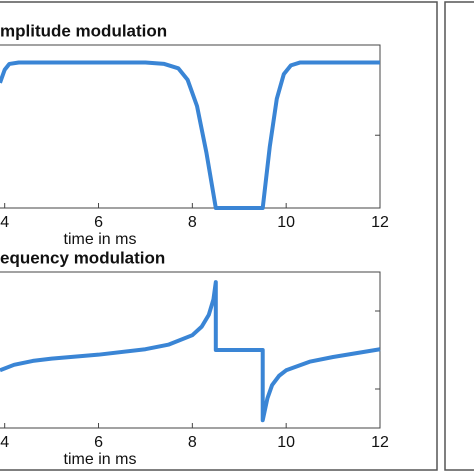 The height and width of the screenshot is (474, 474). Describe the element at coordinates (459, 236) in the screenshot. I see `panel-frame` at that location.